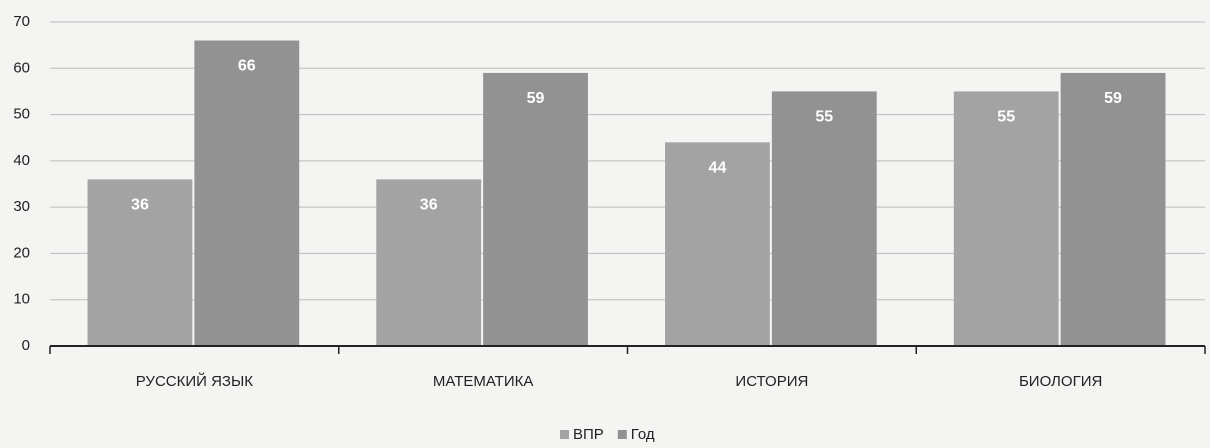 The height and width of the screenshot is (448, 1210). What do you see at coordinates (21, 160) in the screenshot?
I see `y-tick-label: 40` at bounding box center [21, 160].